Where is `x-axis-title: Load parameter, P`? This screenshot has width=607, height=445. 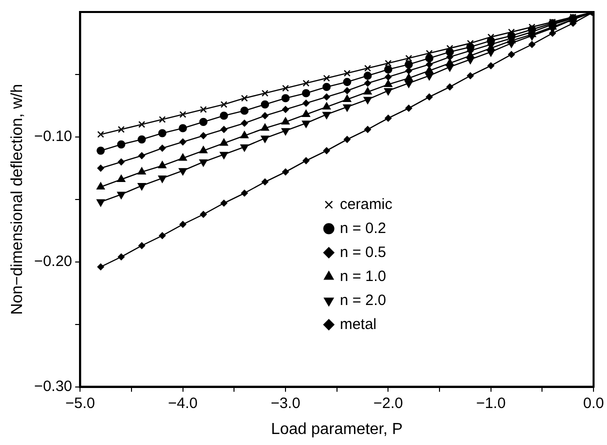 x-axis-title: Load parameter, P is located at coordinates (337, 429).